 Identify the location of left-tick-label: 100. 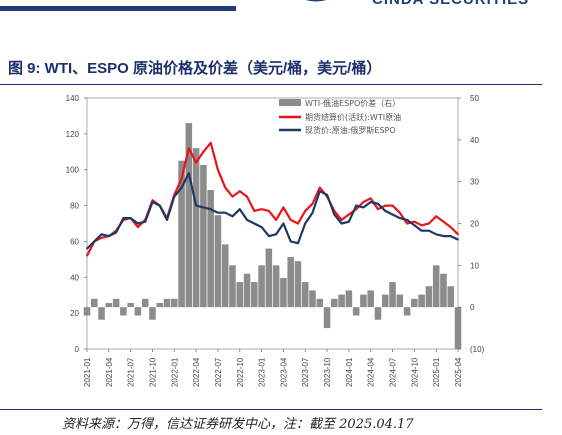
(73, 170).